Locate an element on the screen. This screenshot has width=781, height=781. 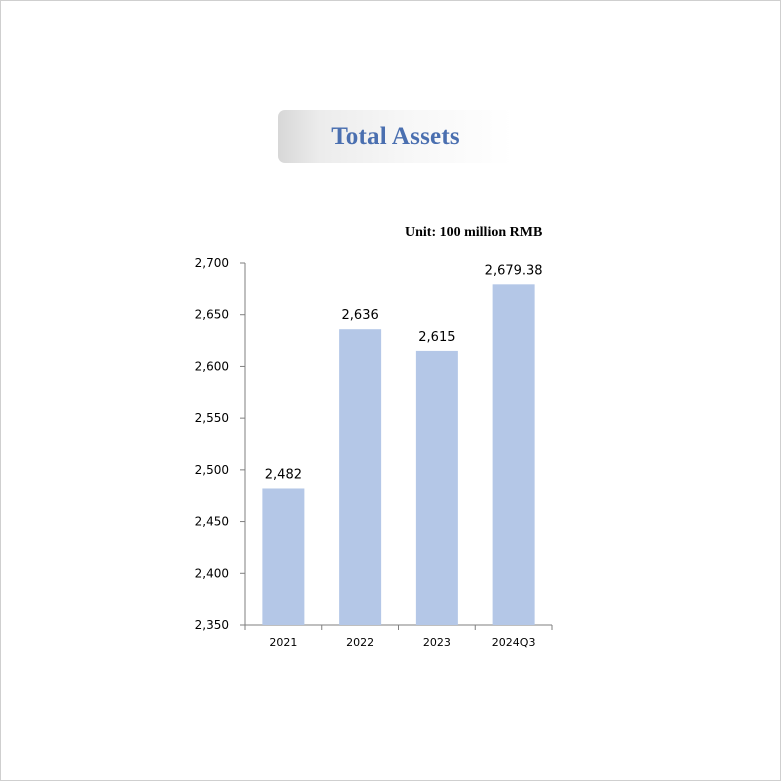
data-label: 2,636 is located at coordinates (360, 315).